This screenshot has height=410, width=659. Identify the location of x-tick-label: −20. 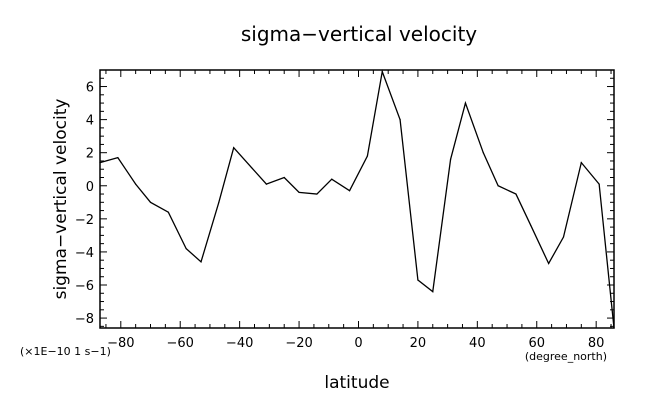
(298, 343).